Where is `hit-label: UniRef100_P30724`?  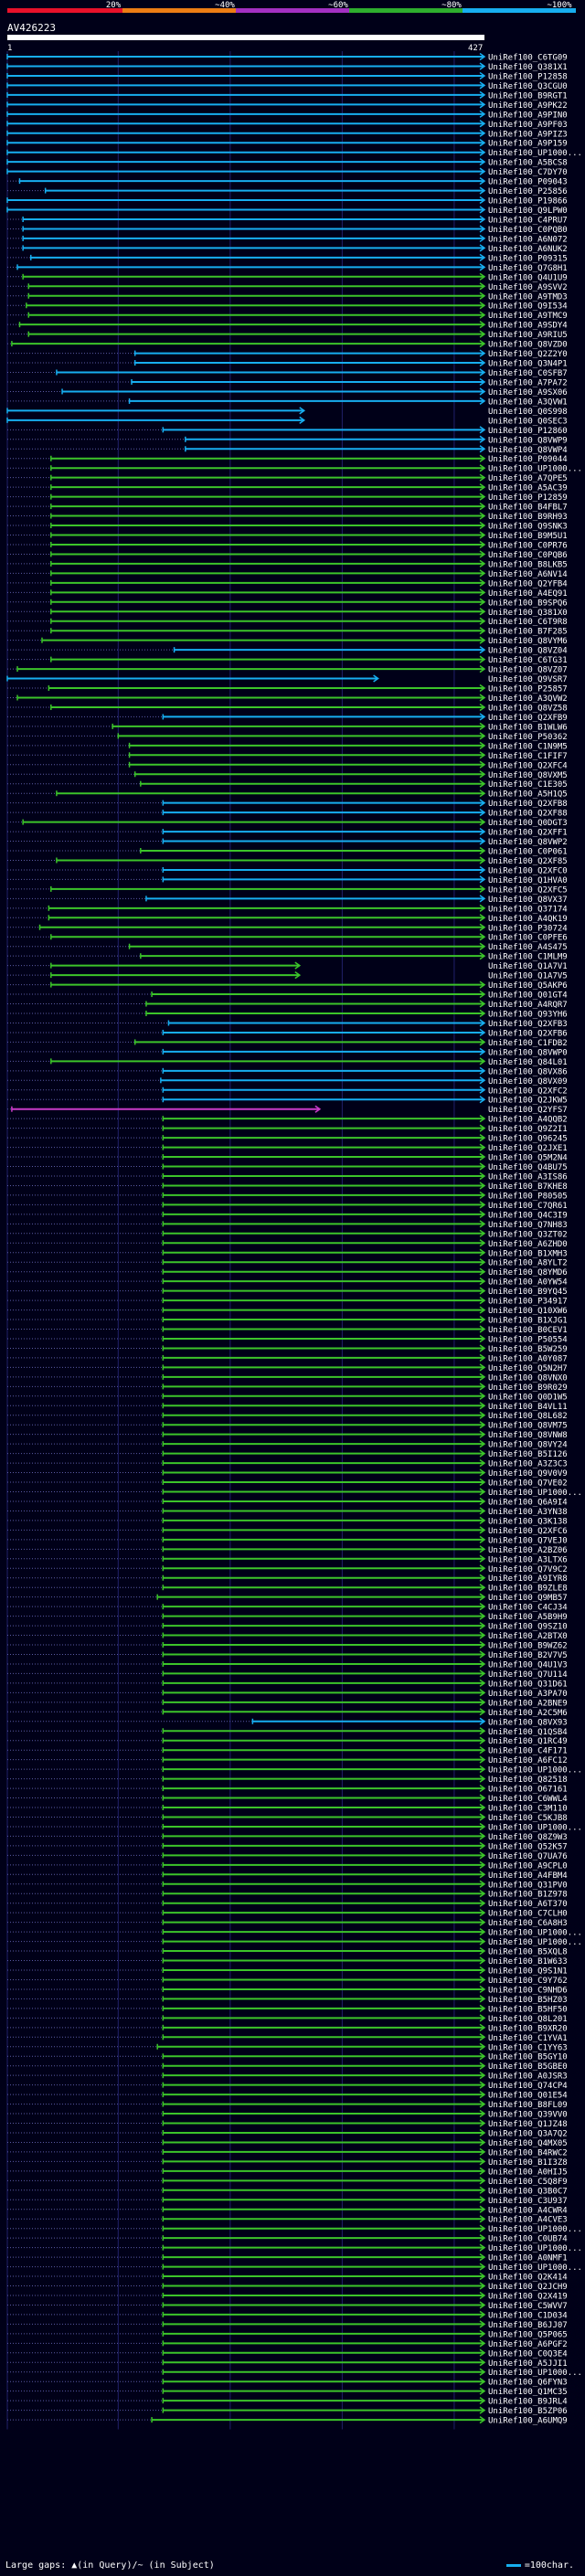 hit-label: UniRef100_P30724 is located at coordinates (528, 928).